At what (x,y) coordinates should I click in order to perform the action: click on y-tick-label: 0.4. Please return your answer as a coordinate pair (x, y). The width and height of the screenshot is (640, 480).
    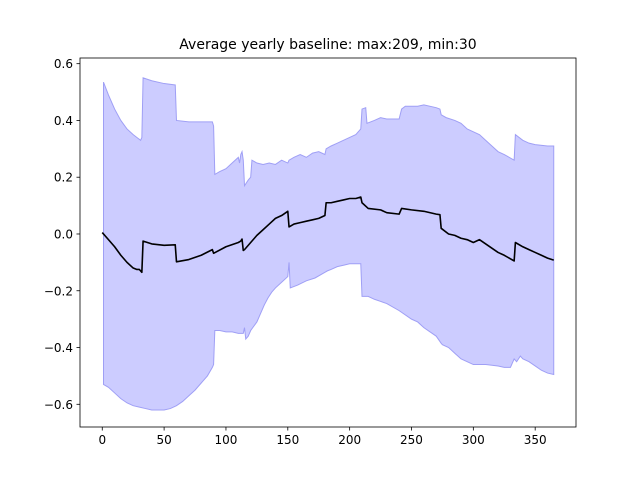
    Looking at the image, I should click on (63, 121).